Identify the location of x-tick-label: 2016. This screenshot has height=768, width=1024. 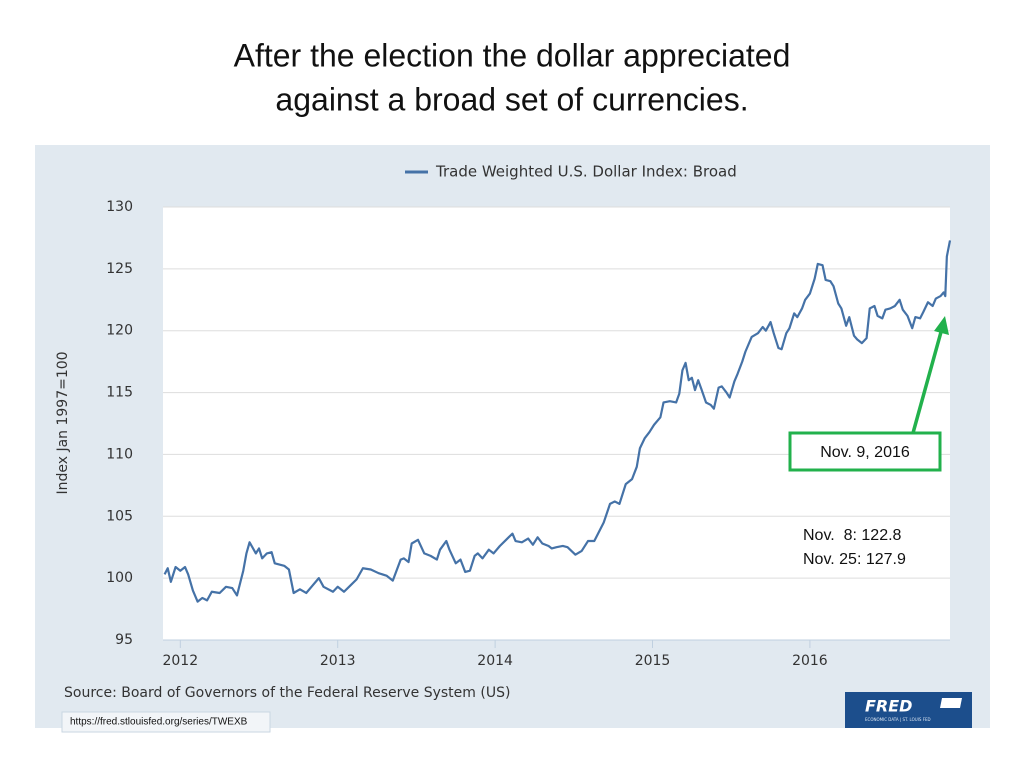
(810, 661).